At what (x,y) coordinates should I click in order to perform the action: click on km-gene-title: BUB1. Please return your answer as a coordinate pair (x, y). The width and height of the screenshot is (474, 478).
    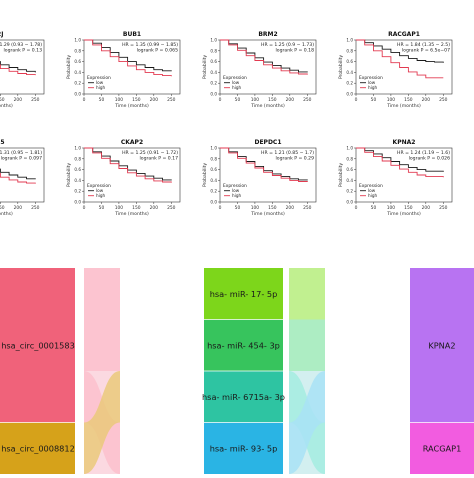
    Looking at the image, I should click on (132, 34).